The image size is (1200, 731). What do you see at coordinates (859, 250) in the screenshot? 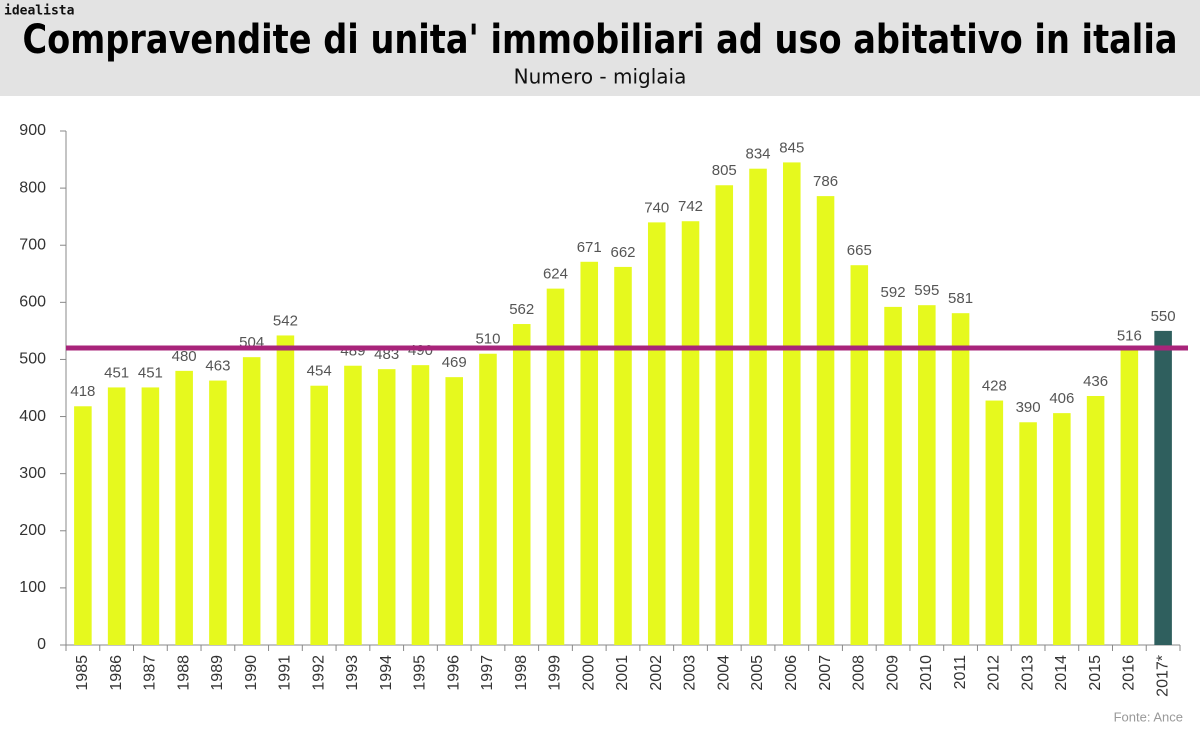
I see `value-label: 665` at bounding box center [859, 250].